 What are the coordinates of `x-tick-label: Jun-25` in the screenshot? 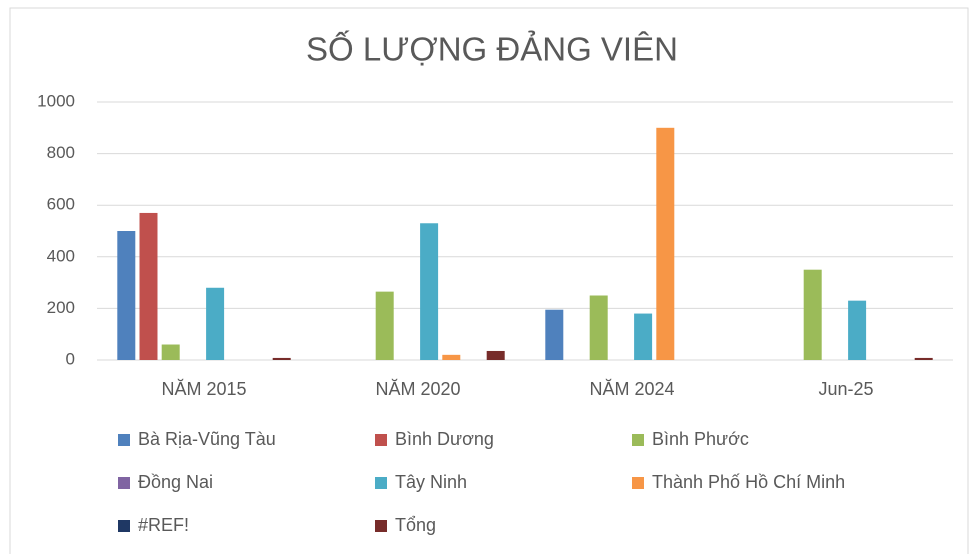 It's located at (845, 389).